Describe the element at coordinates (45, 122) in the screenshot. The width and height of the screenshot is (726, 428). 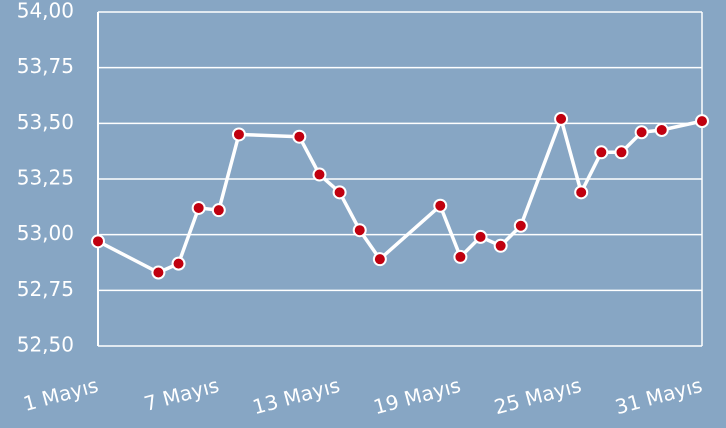
I see `y-tick-label: 53,50` at that location.